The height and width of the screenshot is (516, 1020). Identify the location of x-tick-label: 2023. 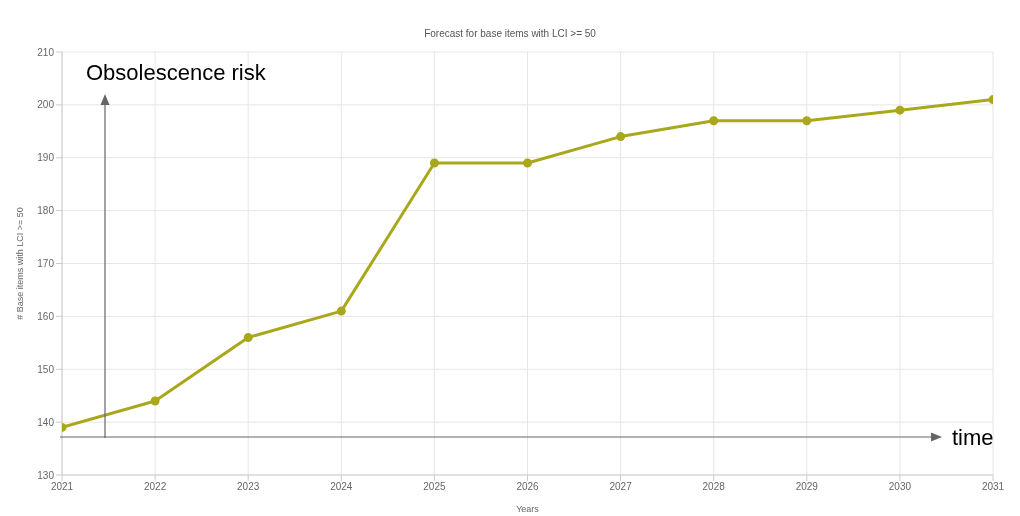
(248, 487).